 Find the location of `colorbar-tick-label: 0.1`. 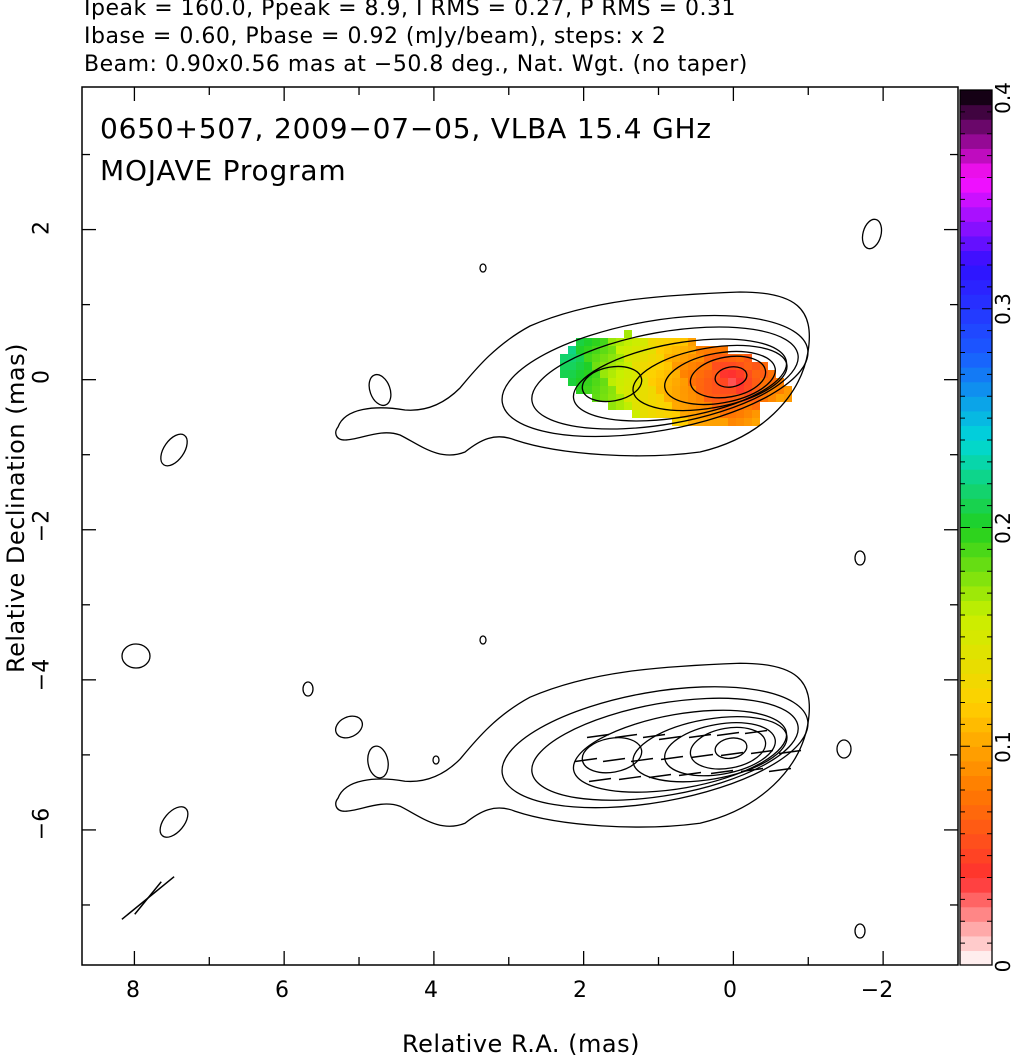

colorbar-tick-label: 0.1 is located at coordinates (1003, 747).